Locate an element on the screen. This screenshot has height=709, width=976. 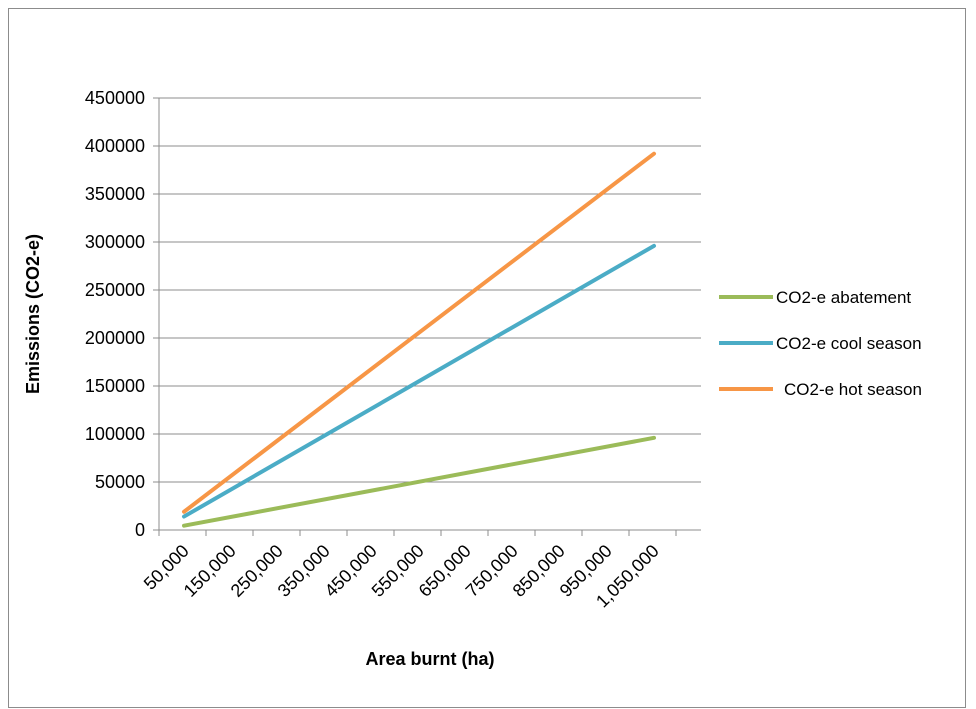
y-tick-label: 0 is located at coordinates (140, 530).